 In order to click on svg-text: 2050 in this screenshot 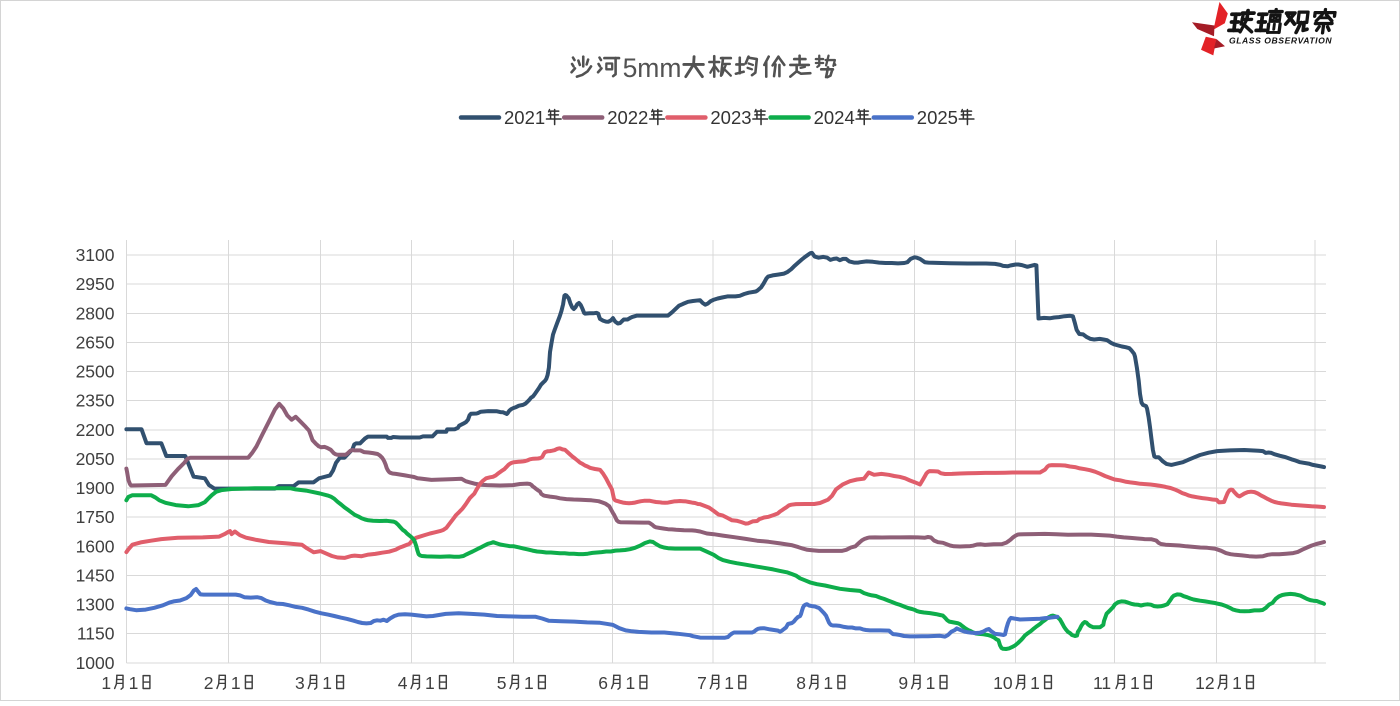, I will do `click(95, 459)`.